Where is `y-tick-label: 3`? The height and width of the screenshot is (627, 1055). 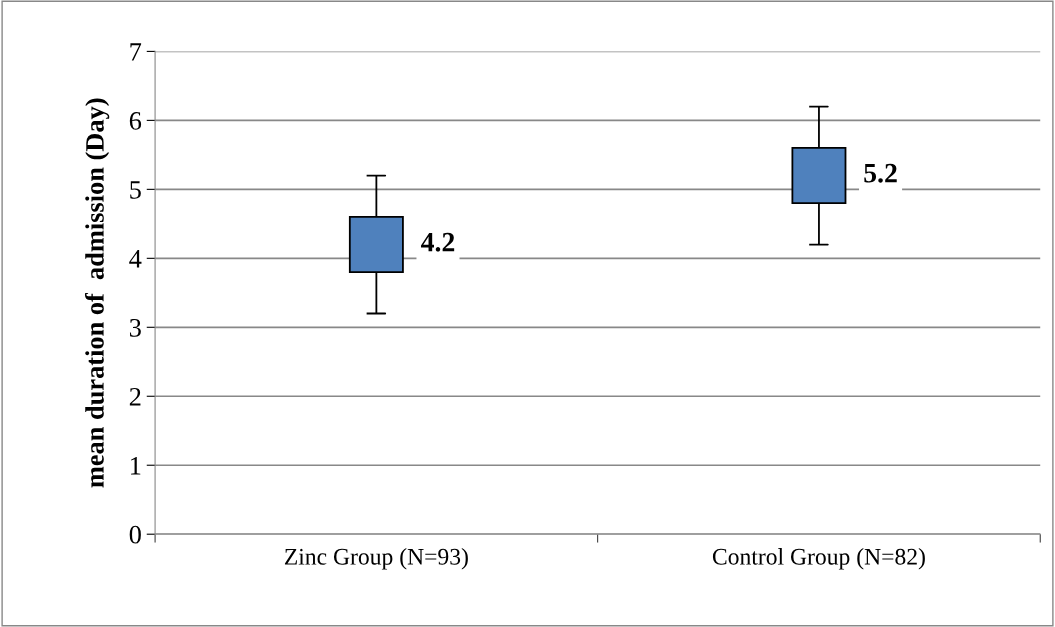 y-tick-label: 3 is located at coordinates (135, 327).